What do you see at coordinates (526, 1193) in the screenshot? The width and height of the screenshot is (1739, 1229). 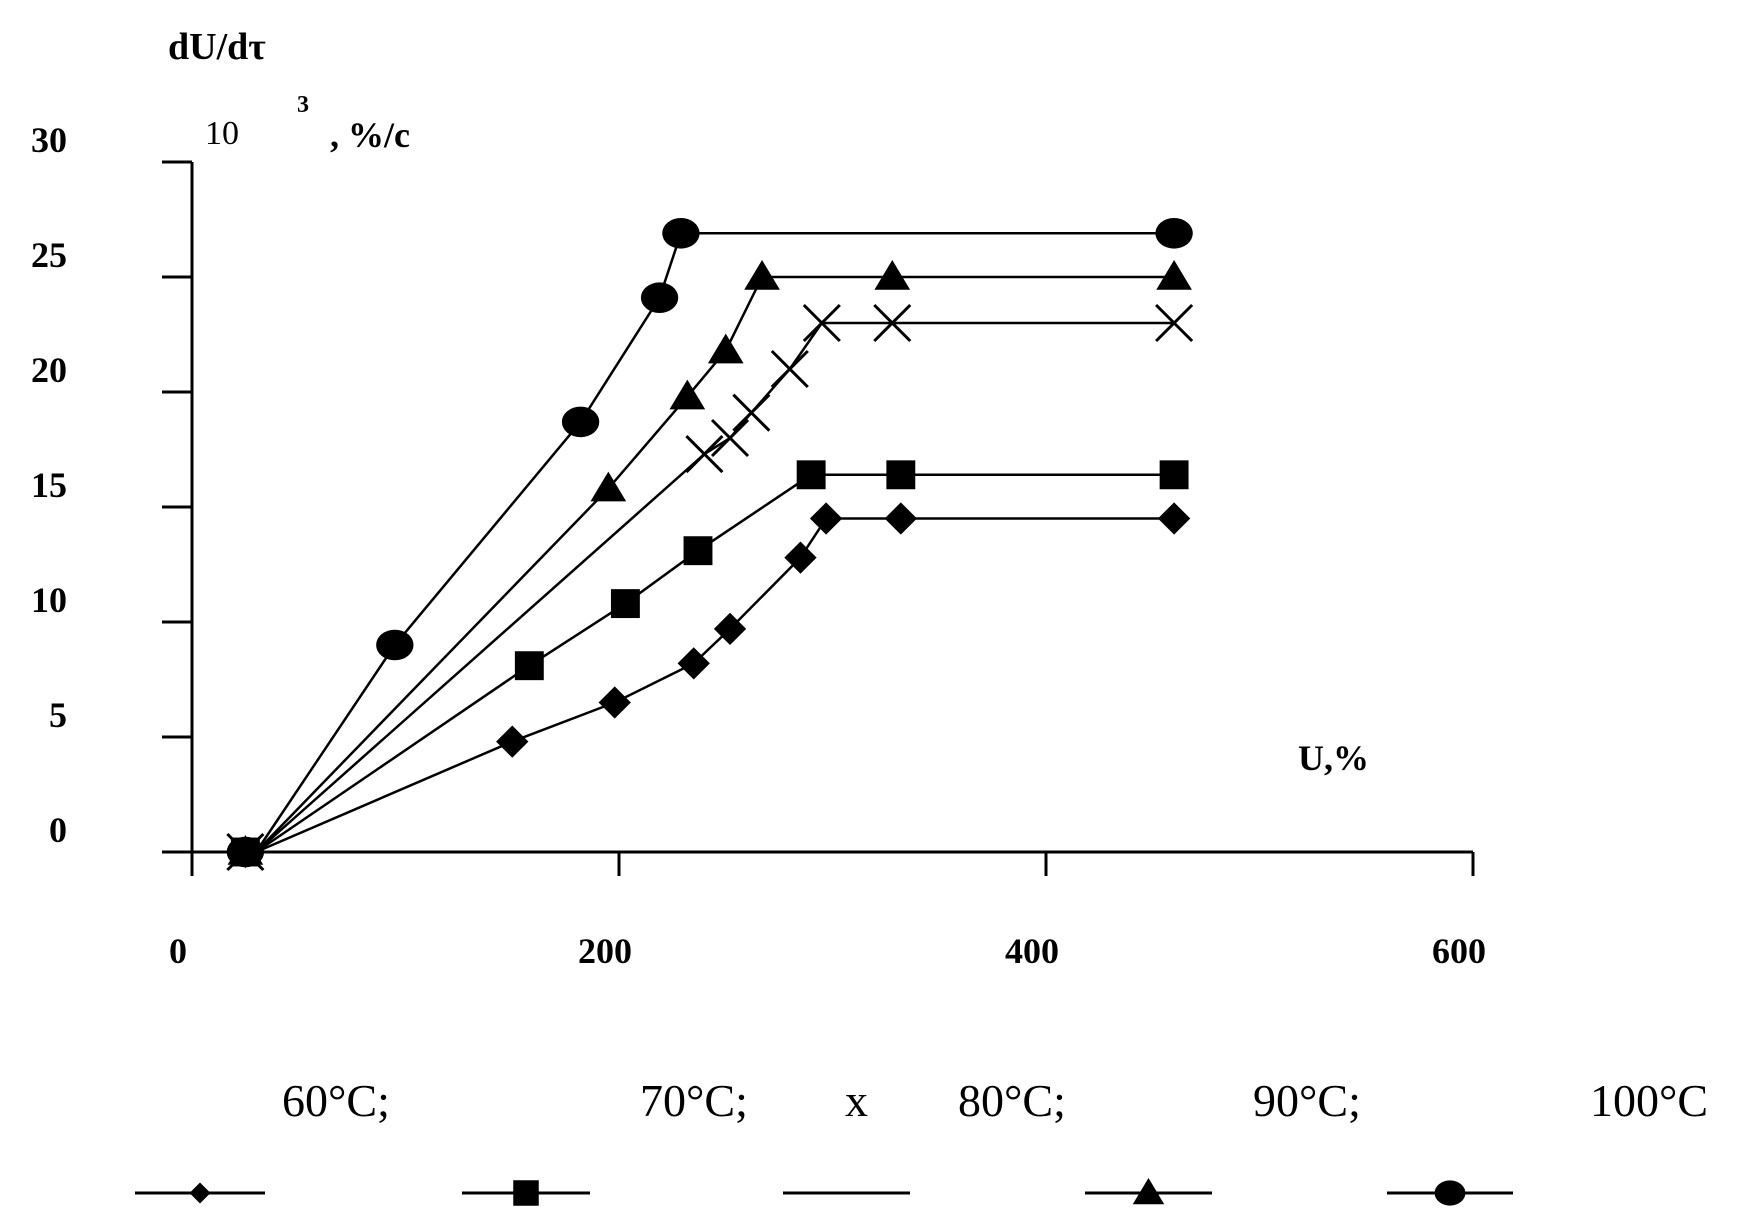 I see `legend-marker-square` at bounding box center [526, 1193].